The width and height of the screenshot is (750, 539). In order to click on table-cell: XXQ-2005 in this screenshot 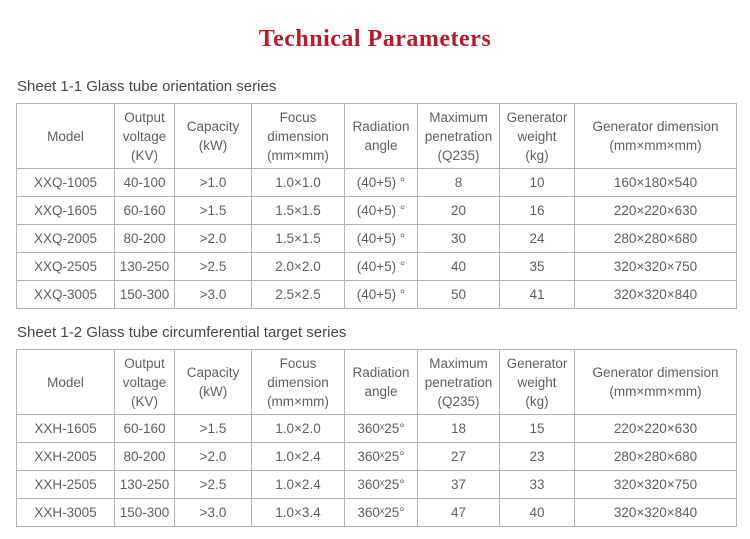, I will do `click(65, 238)`.